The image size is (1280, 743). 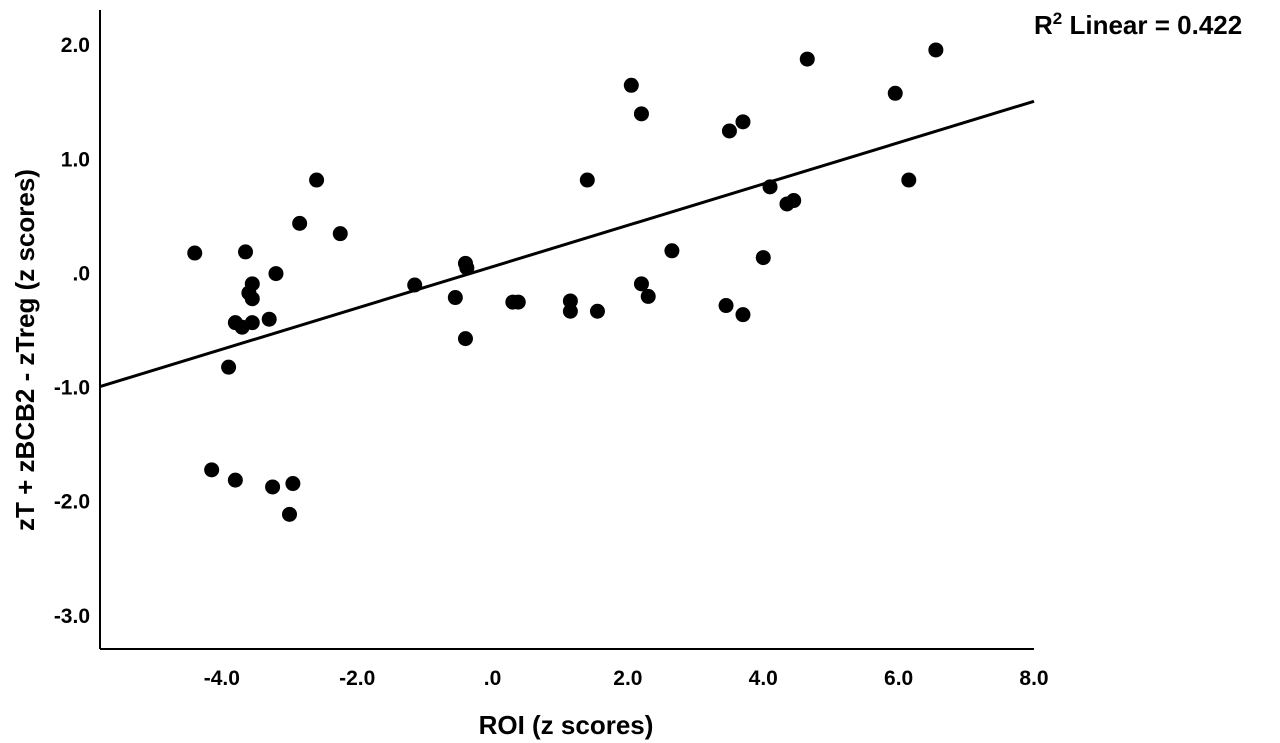 I want to click on r2-annotation: R2 Linear = 0.422, so click(x=1138, y=24).